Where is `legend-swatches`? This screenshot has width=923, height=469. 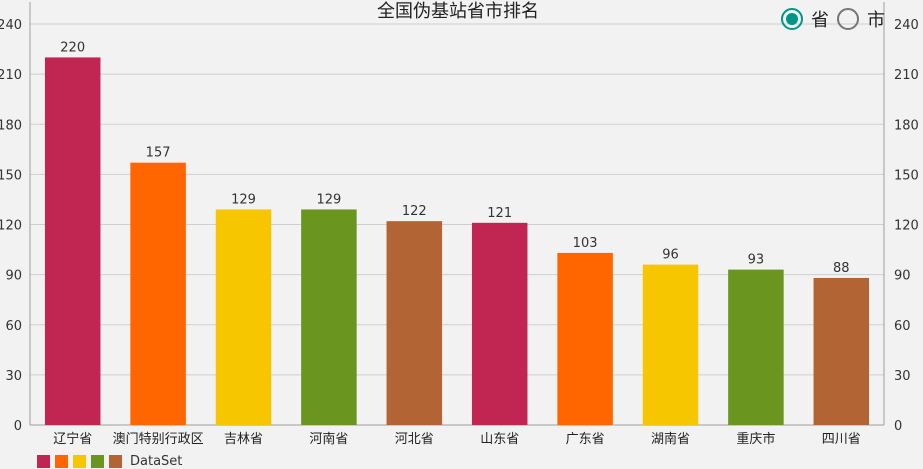 legend-swatches is located at coordinates (82, 461).